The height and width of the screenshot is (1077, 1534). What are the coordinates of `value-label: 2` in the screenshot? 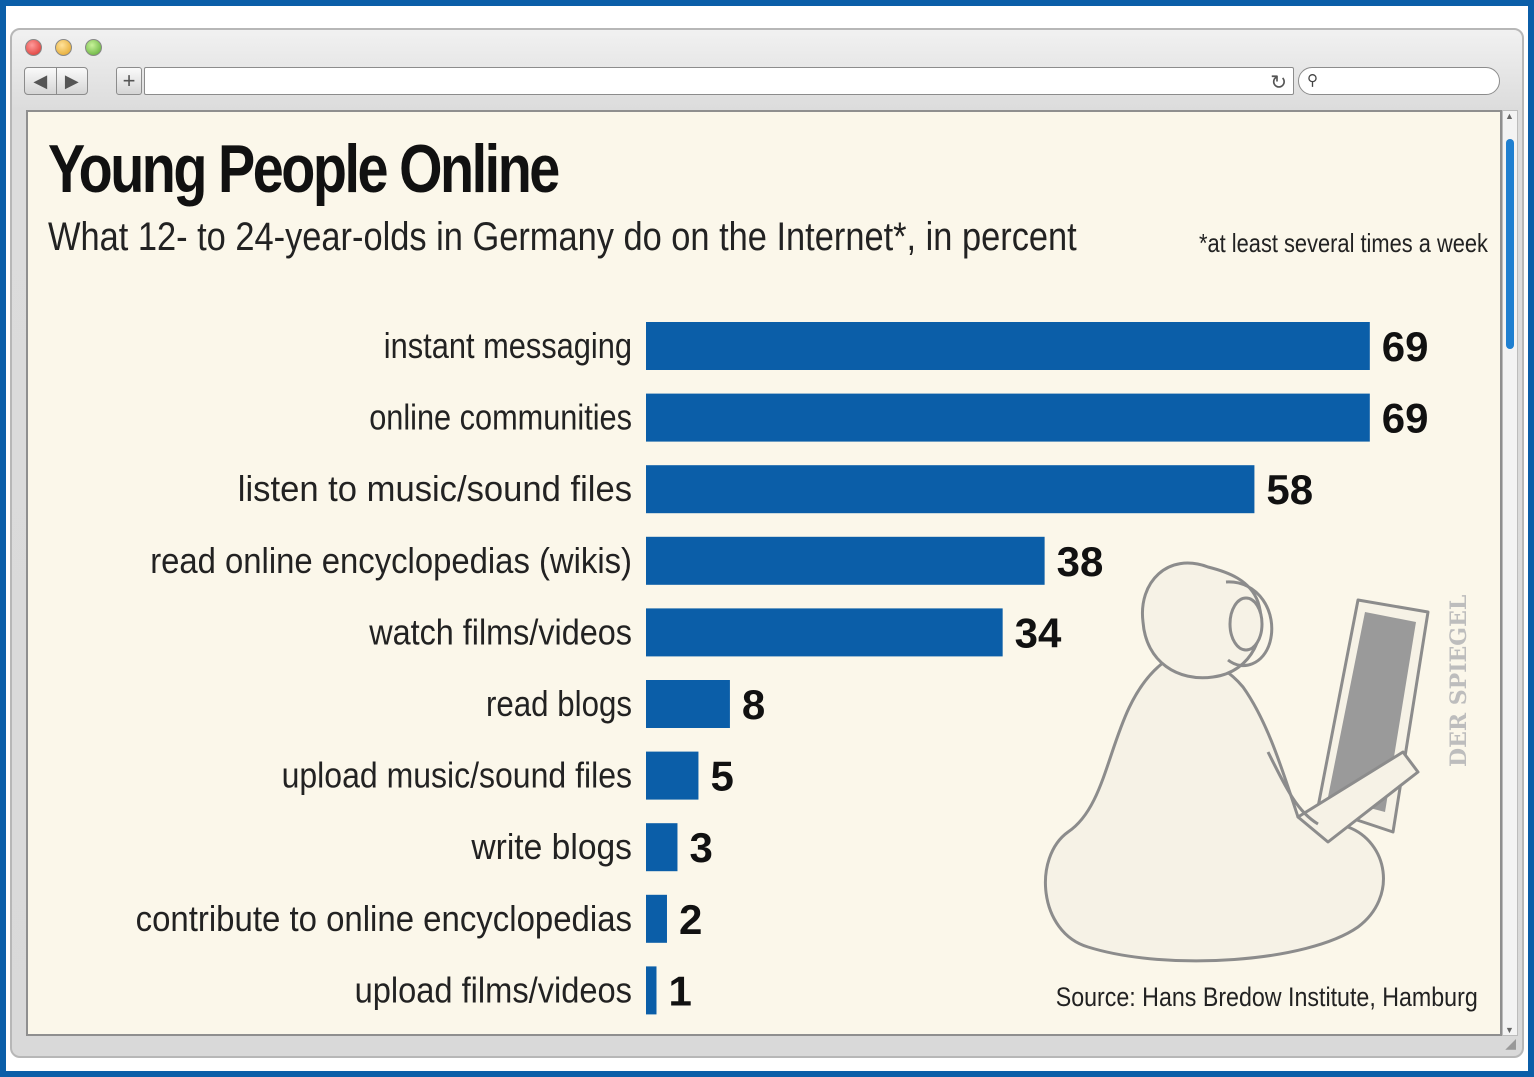 It's located at (690, 919).